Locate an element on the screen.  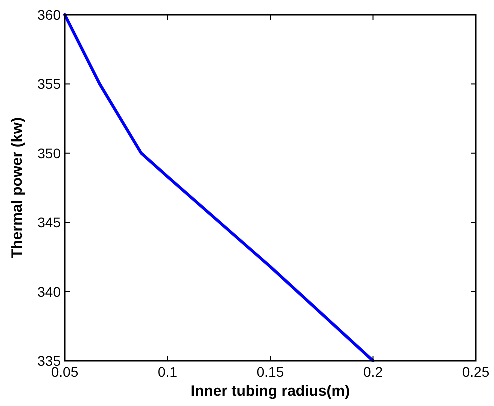
x-axis-title: Inner tubing radius(m) is located at coordinates (270, 391).